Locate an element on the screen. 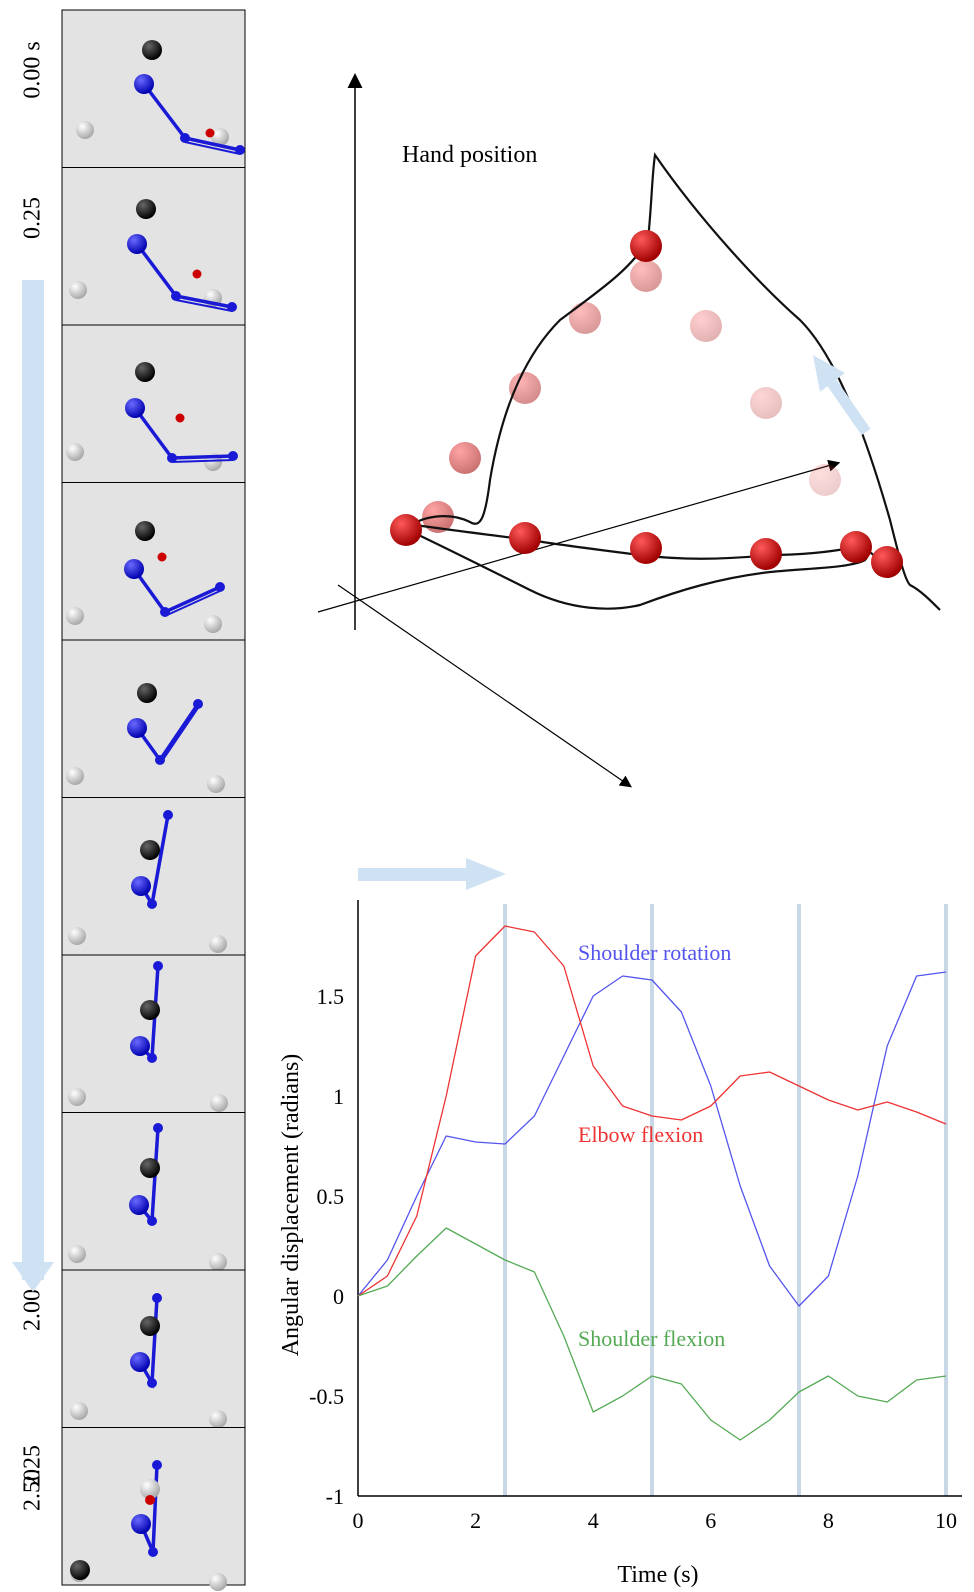 The height and width of the screenshot is (1592, 974). x-tick-label: 8 is located at coordinates (828, 1520).